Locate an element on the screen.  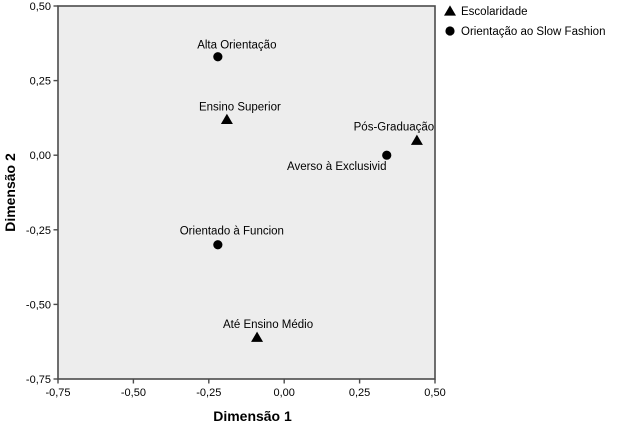
y-tick-label: -0,50 is located at coordinates (38, 305).